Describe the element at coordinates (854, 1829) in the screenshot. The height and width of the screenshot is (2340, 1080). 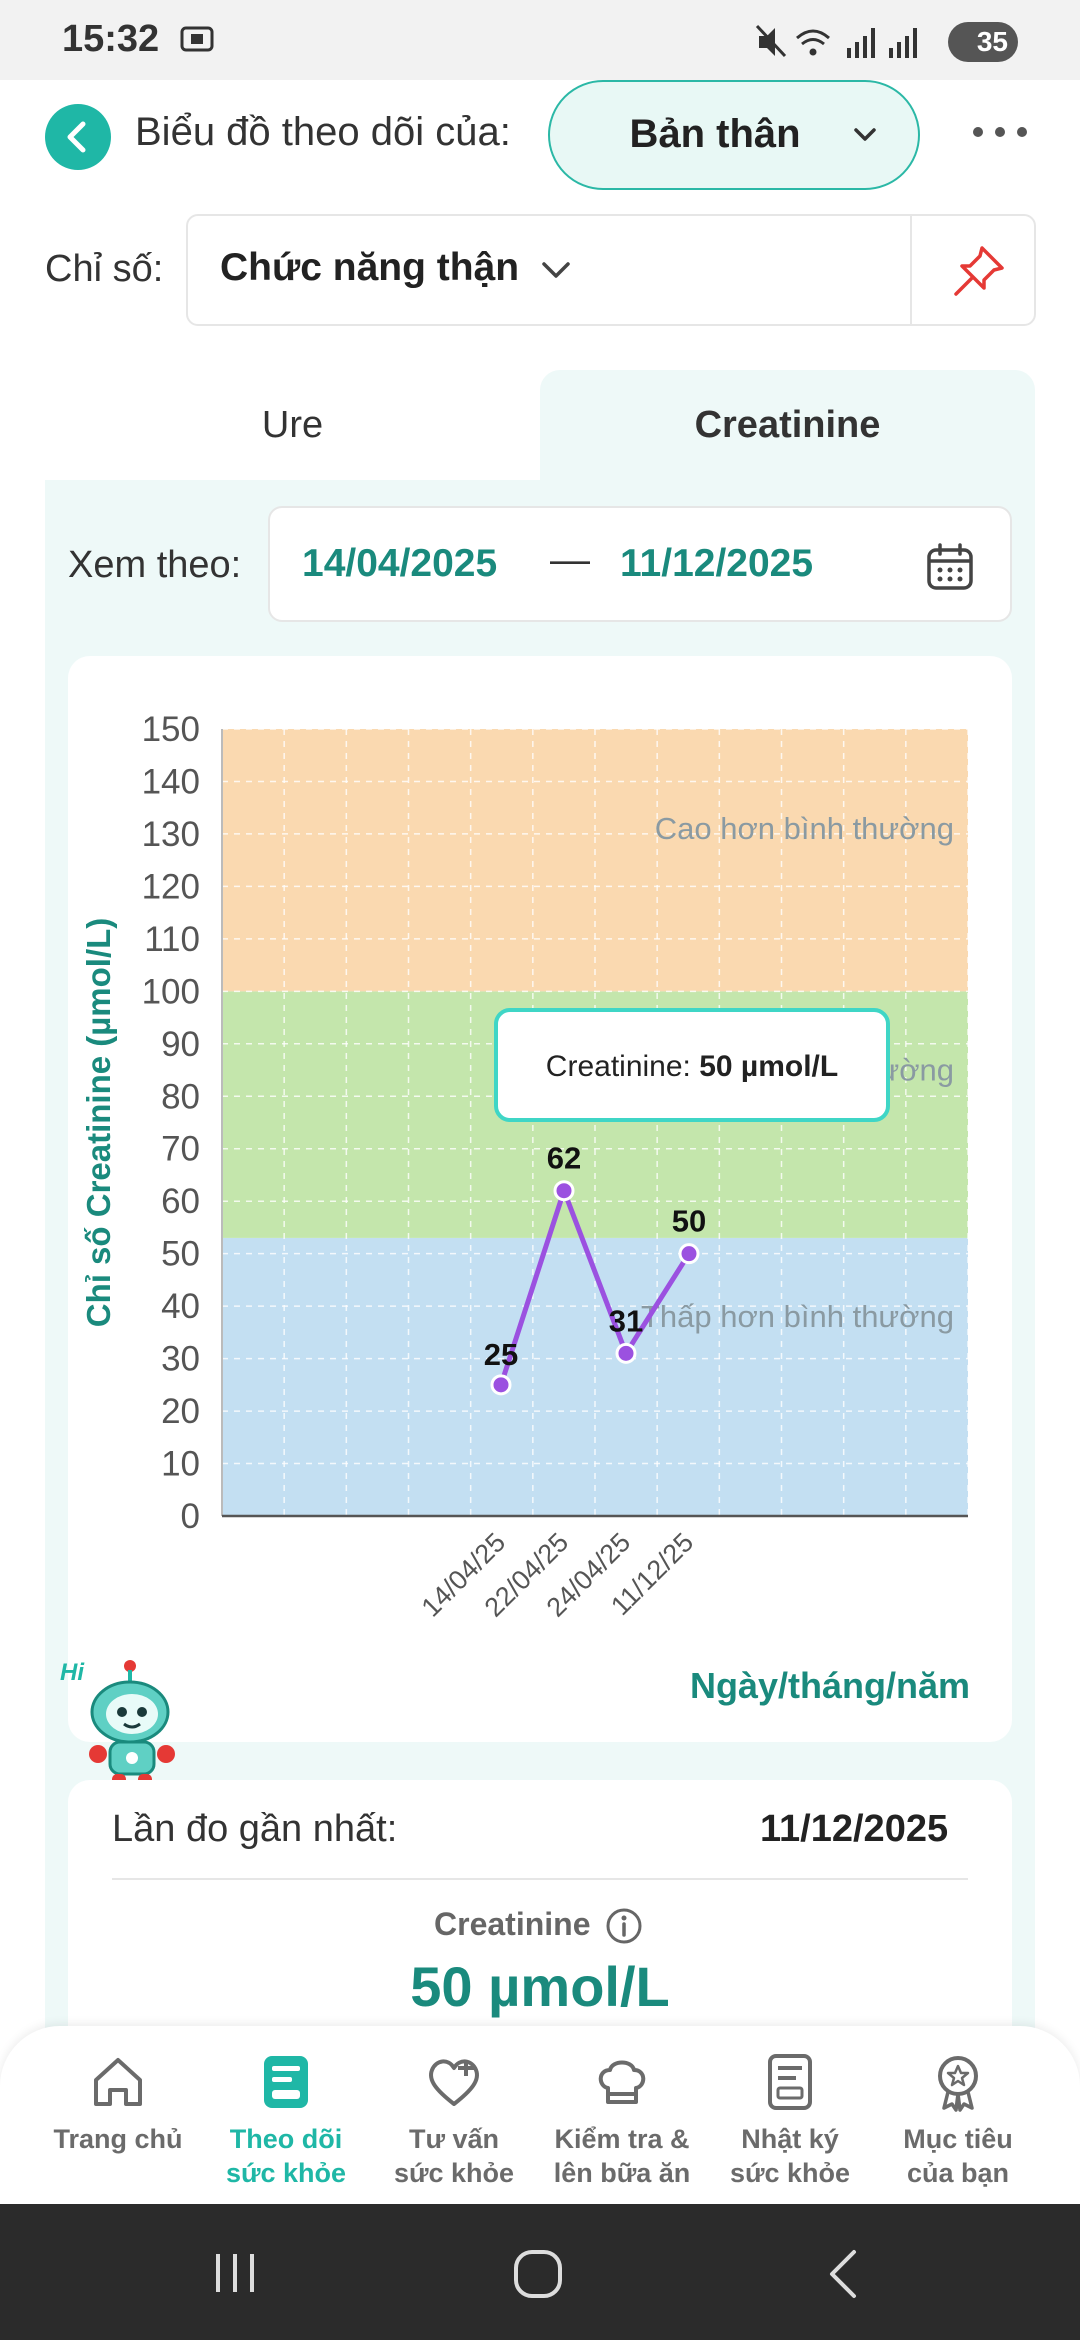
I see `latest-measurement-date: 11/12/2025` at that location.